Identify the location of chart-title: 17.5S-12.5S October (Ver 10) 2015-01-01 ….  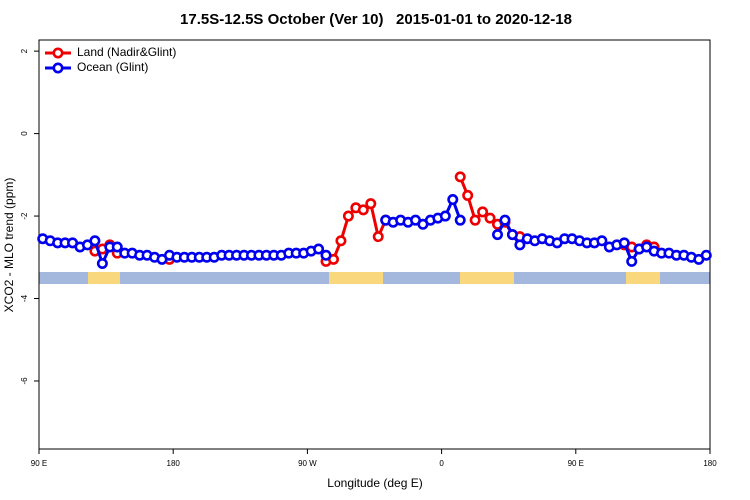
(376, 19).